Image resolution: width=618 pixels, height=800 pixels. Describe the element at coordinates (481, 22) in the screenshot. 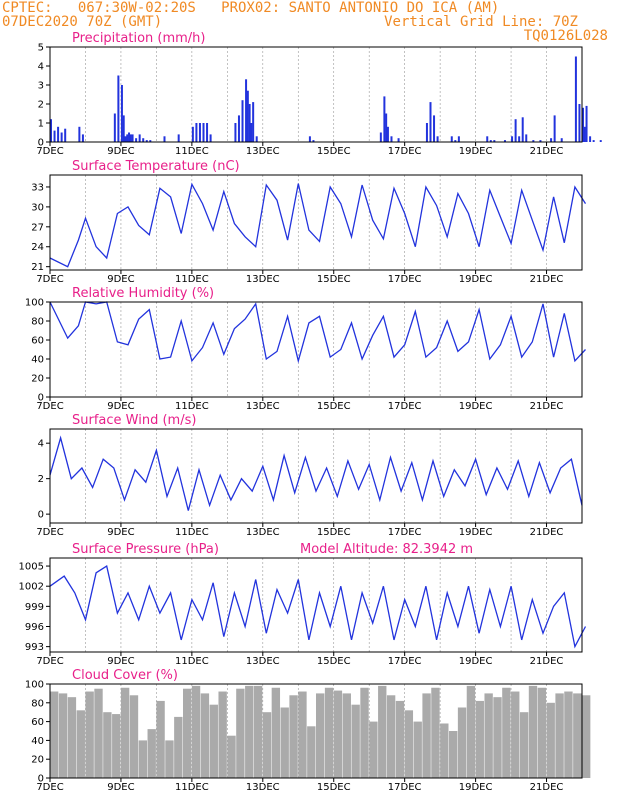

I see `header-grid-line: Vertical Grid Line: 70Z` at that location.